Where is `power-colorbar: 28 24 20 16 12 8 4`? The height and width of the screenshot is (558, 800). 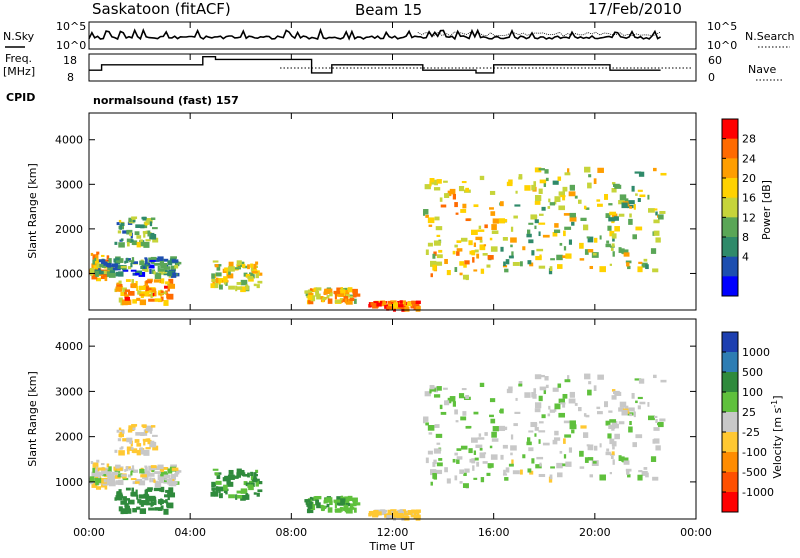 power-colorbar: 28 24 20 16 12 8 4 is located at coordinates (738, 207).